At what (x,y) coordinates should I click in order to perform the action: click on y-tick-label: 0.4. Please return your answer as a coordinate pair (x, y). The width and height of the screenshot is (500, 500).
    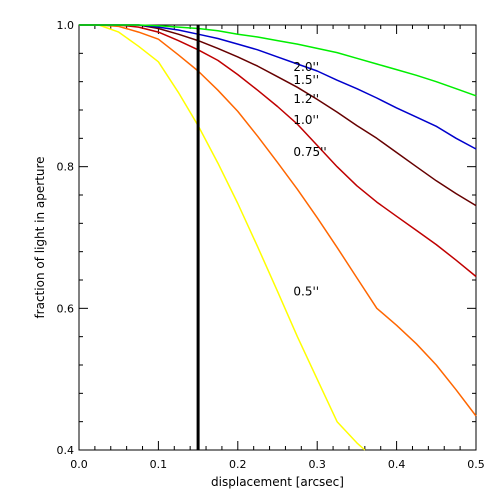
    Looking at the image, I should click on (66, 450).